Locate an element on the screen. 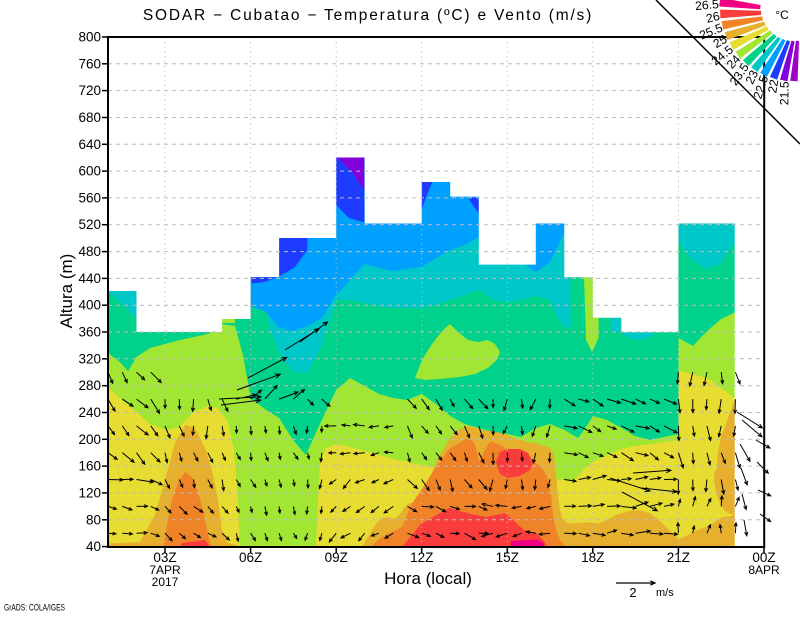  svg-text: 760 is located at coordinates (89, 63).